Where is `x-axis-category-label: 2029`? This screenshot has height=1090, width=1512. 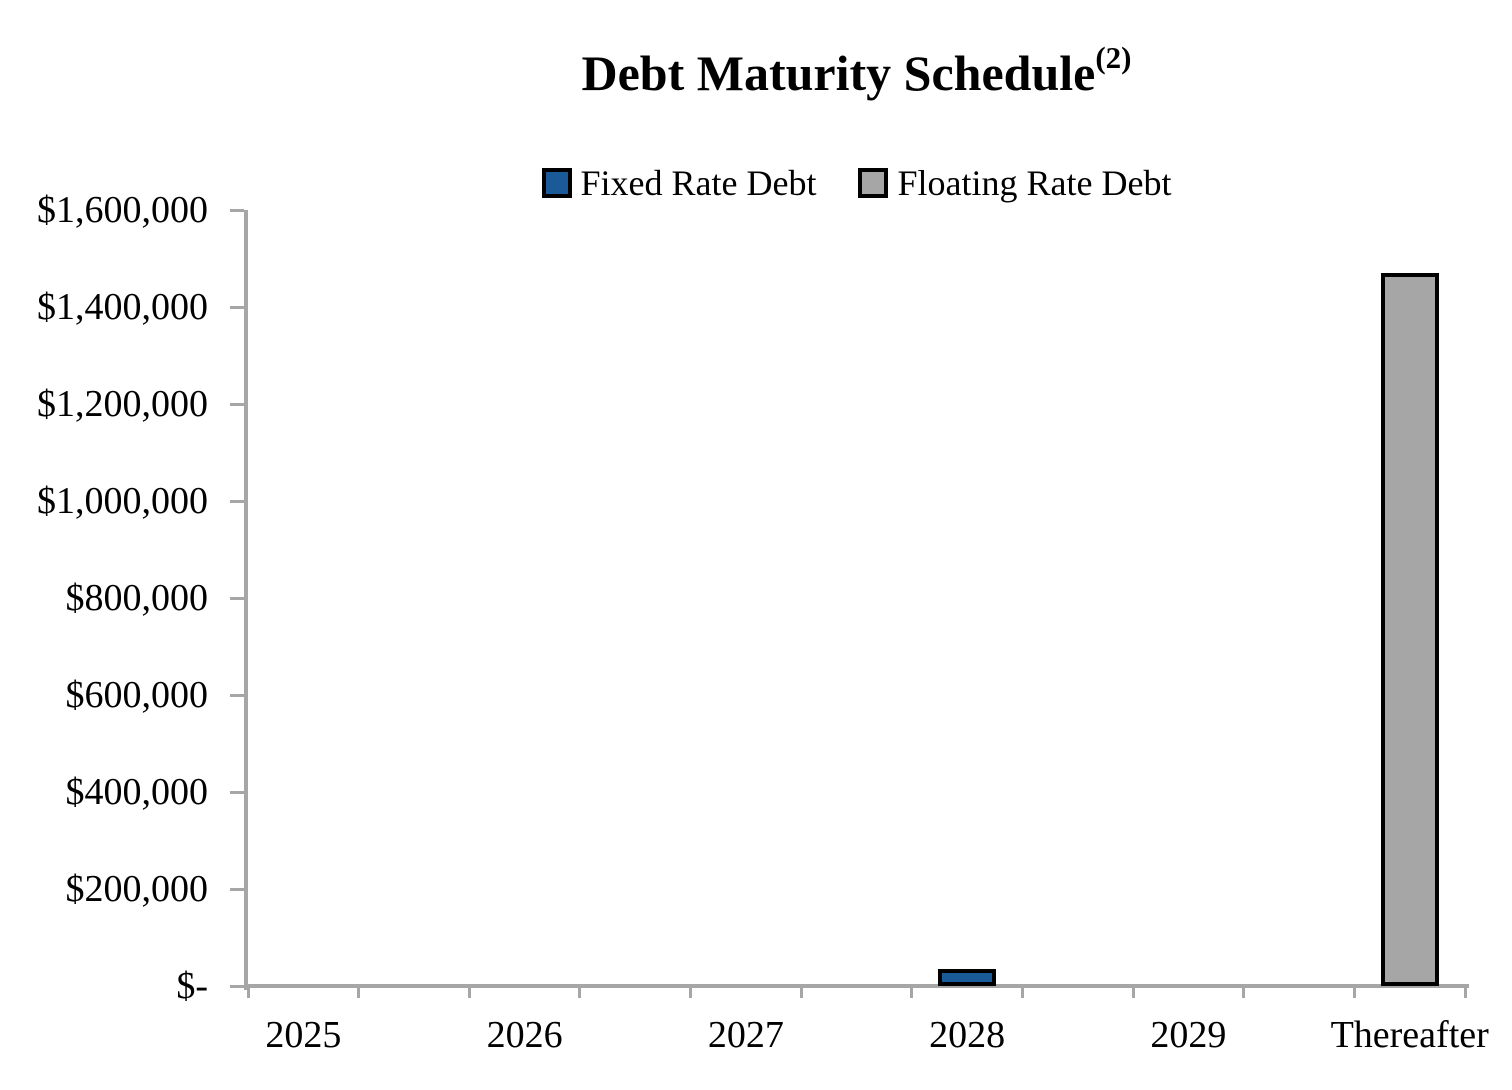 x-axis-category-label: 2029 is located at coordinates (1188, 1035).